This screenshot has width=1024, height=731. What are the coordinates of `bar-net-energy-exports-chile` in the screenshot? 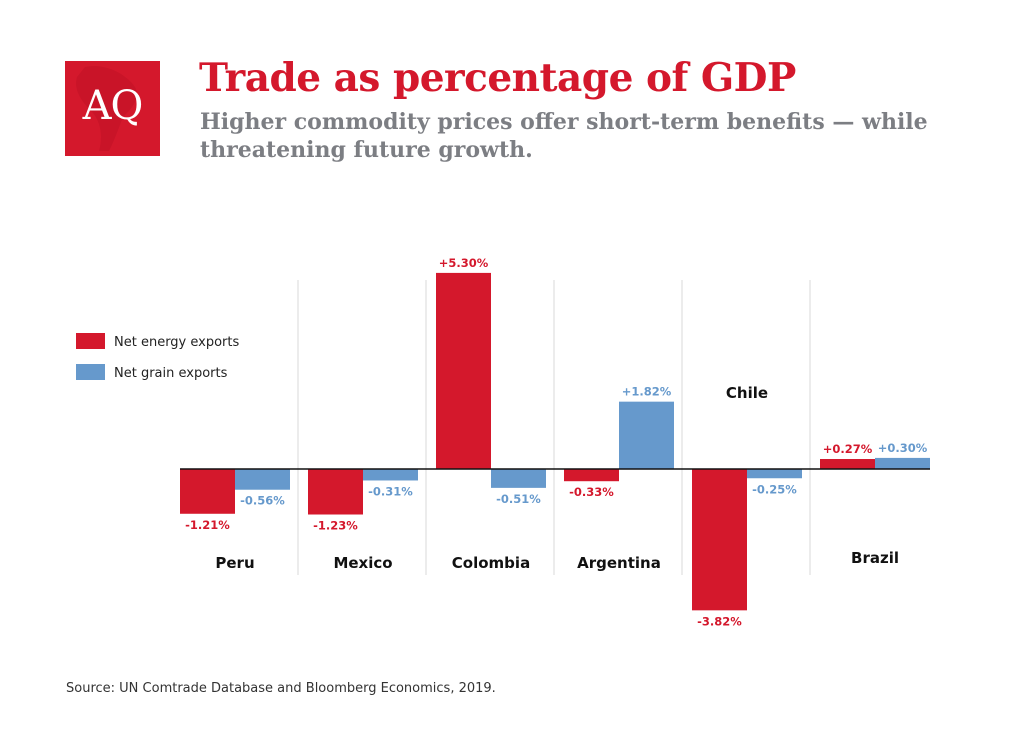 It's located at (719, 540).